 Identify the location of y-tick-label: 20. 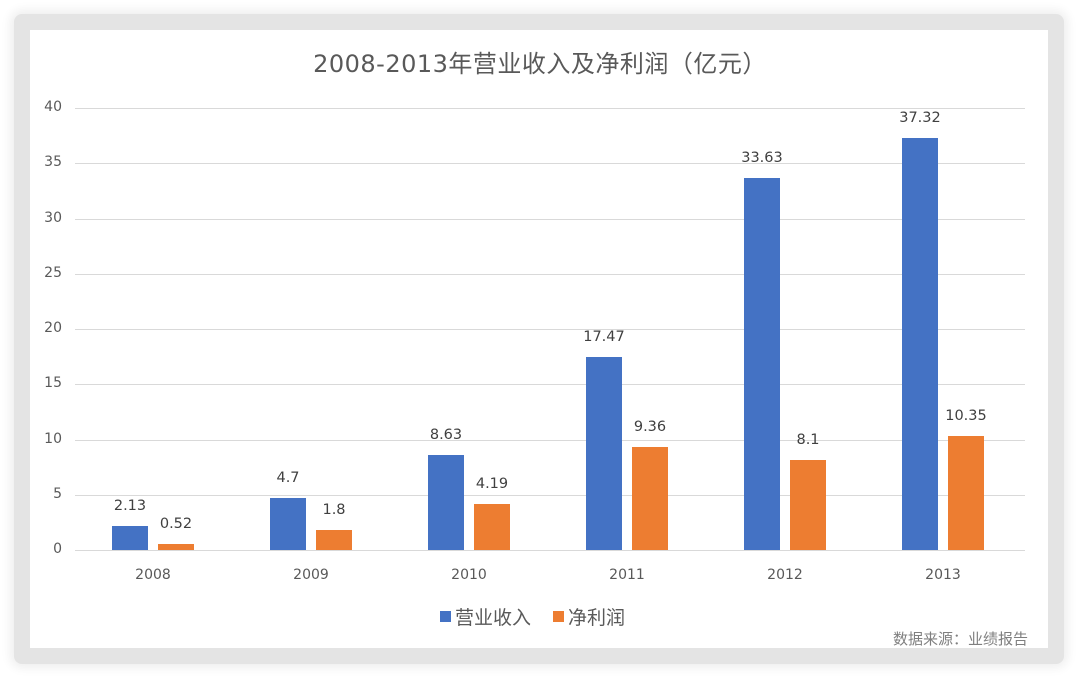
(53, 328).